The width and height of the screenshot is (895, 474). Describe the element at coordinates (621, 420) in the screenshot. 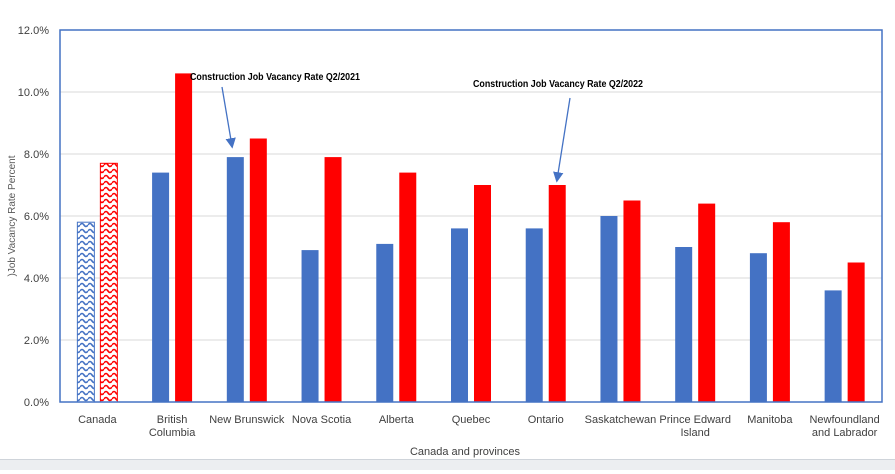

I see `x-tick-label: Saskatchewan` at that location.